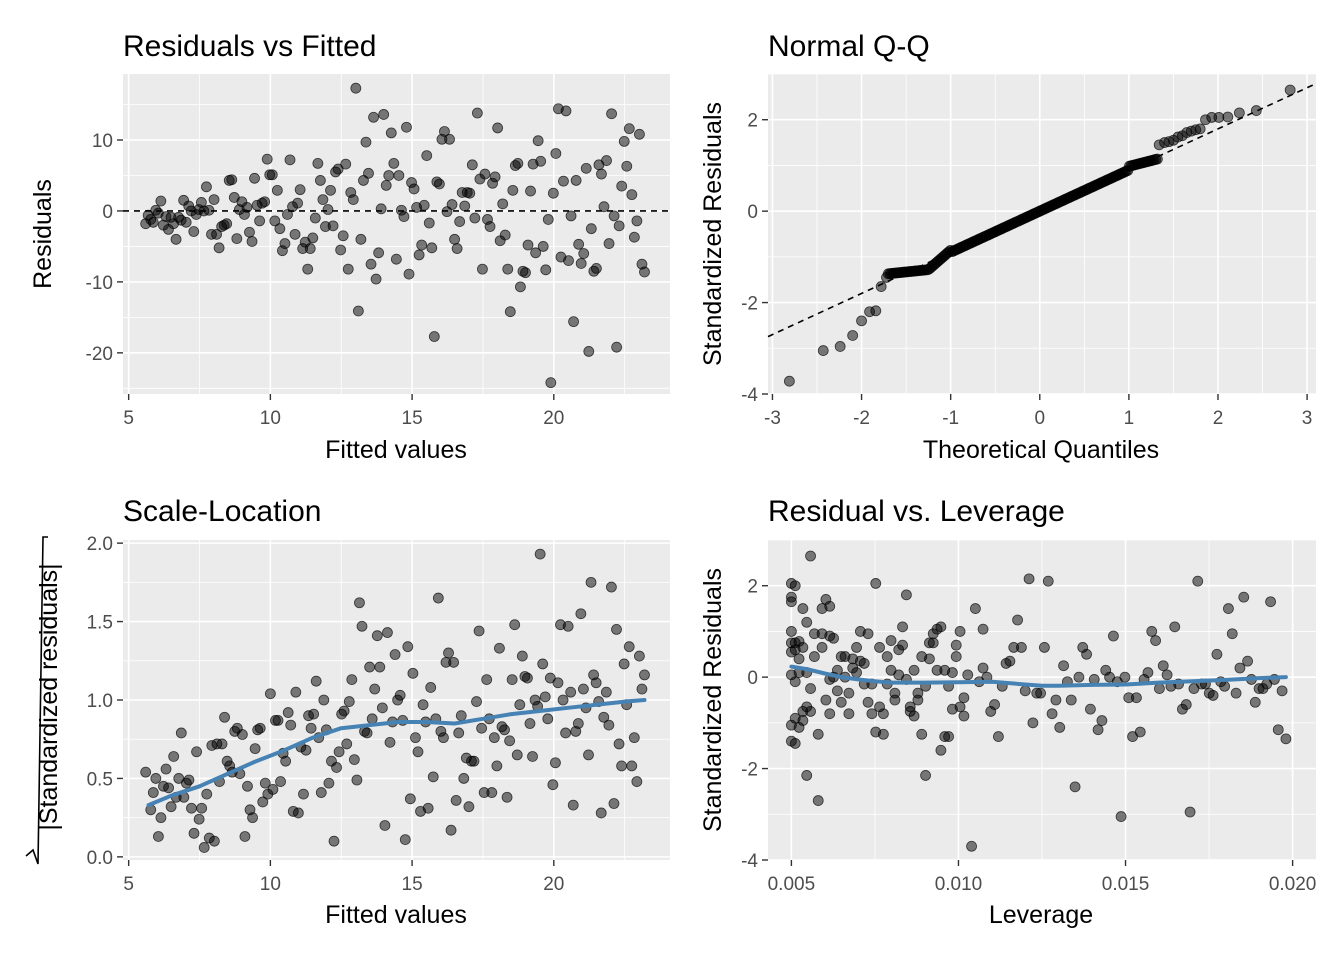  What do you see at coordinates (772, 418) in the screenshot?
I see `x-tick-label: -3` at bounding box center [772, 418].